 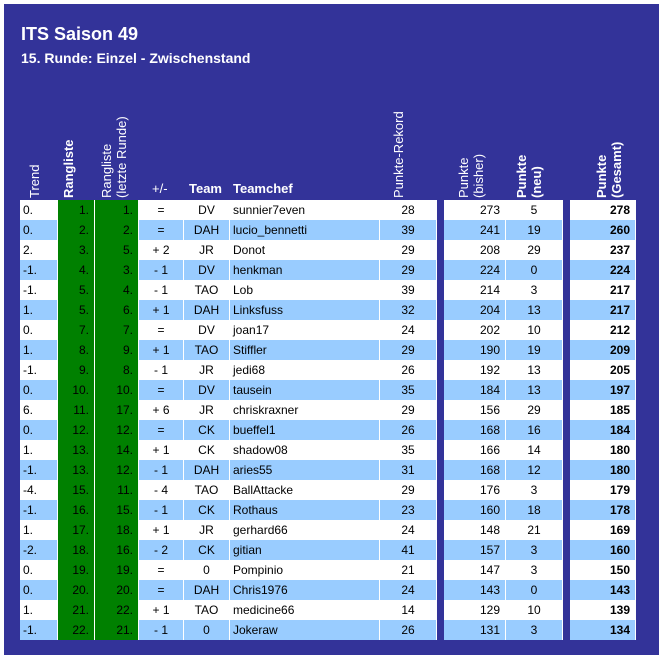 What do you see at coordinates (161, 530) in the screenshot?
I see `cell-plusminus: + 1` at bounding box center [161, 530].